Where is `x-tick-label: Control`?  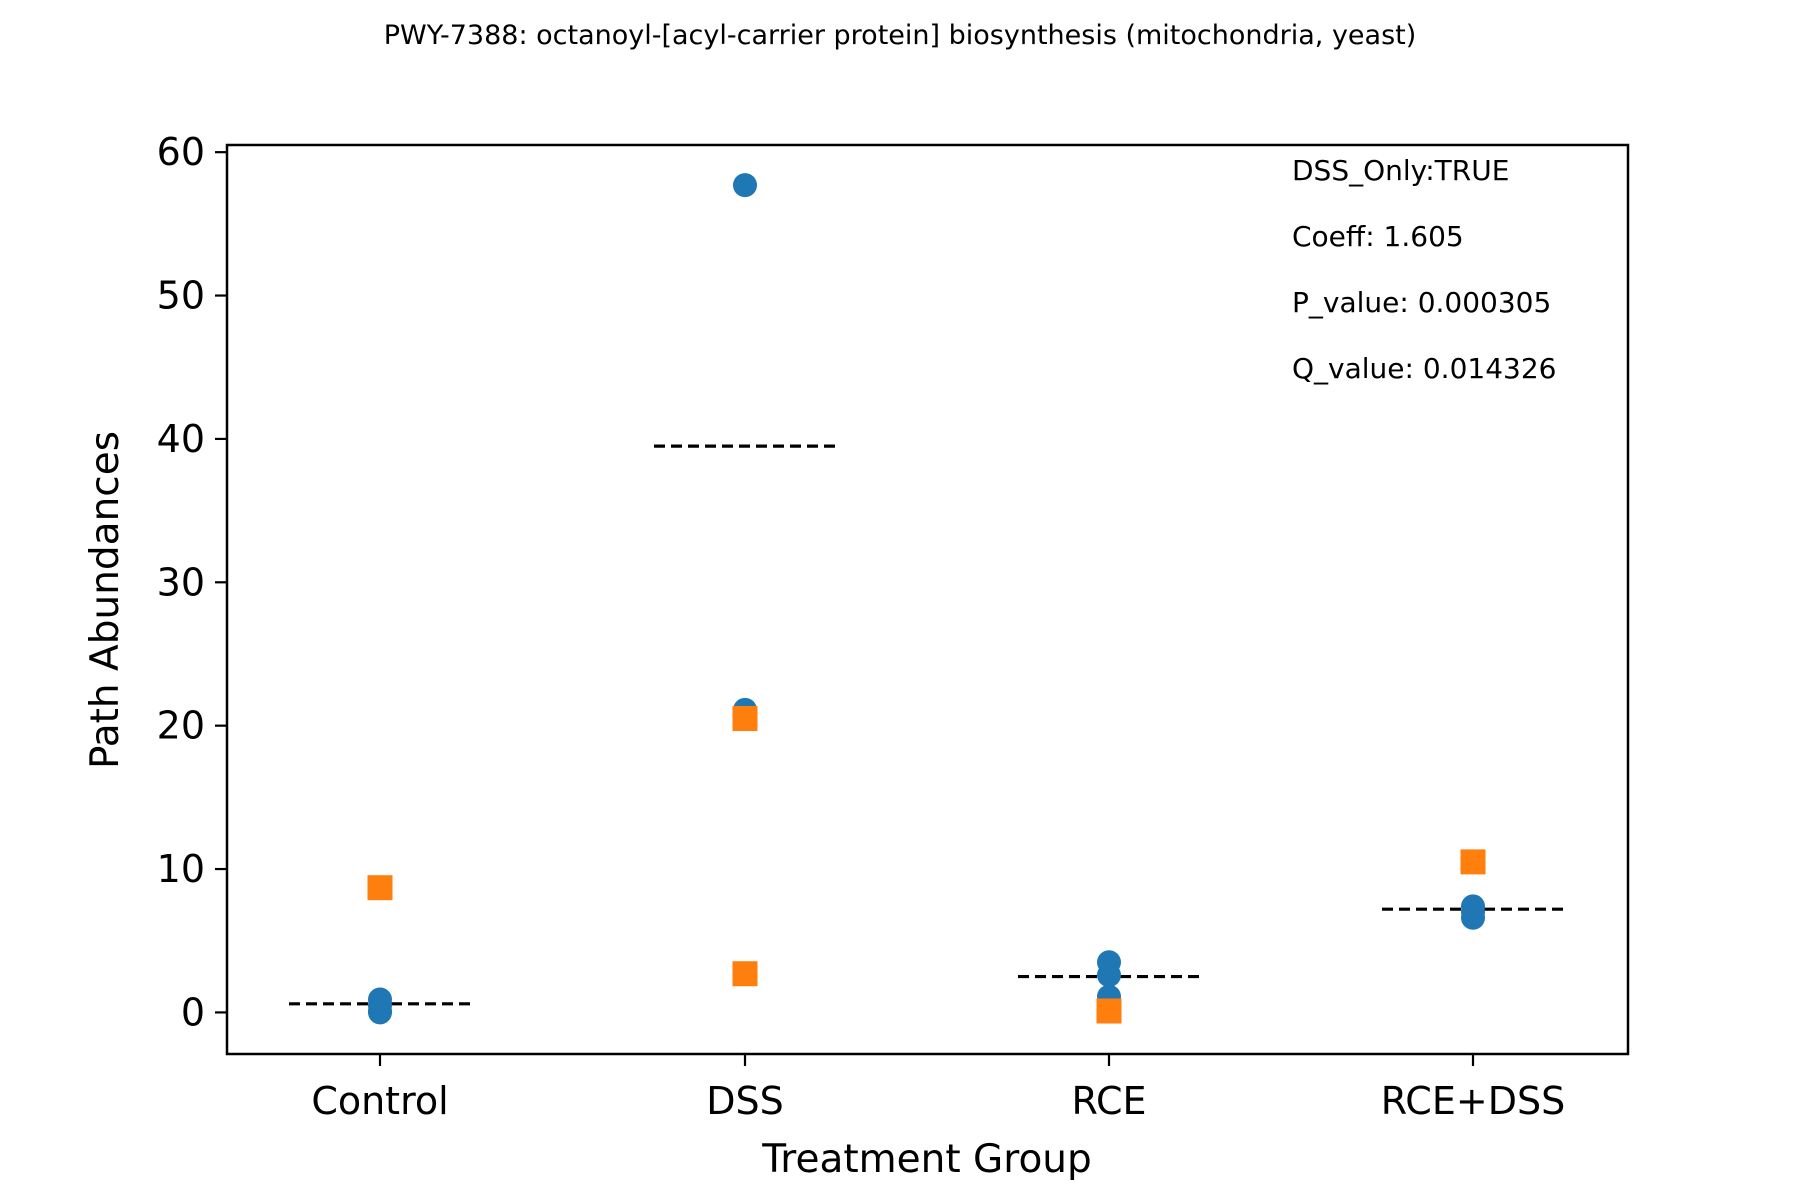 x-tick-label: Control is located at coordinates (379, 1101).